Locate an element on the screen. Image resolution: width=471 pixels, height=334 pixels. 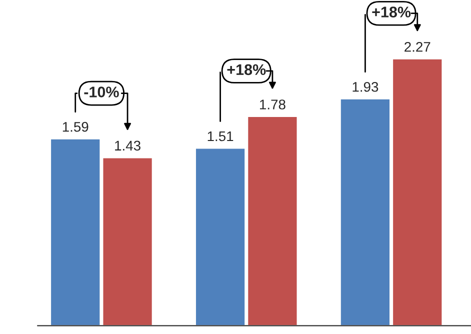
data-label: 1.93 is located at coordinates (365, 87).